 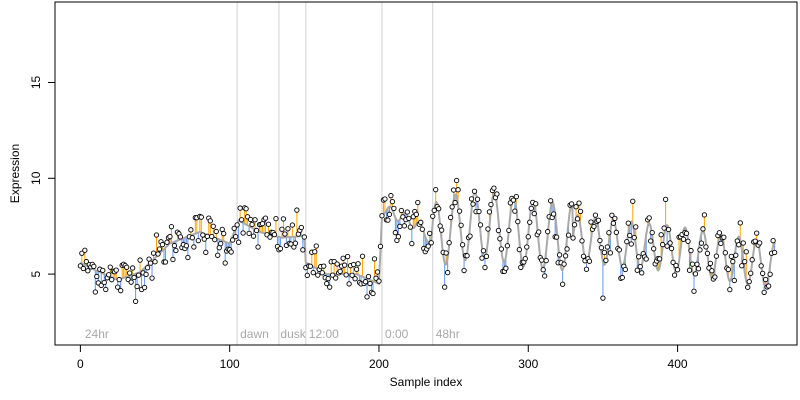 What do you see at coordinates (397, 334) in the screenshot?
I see `region-label: 0:00` at bounding box center [397, 334].